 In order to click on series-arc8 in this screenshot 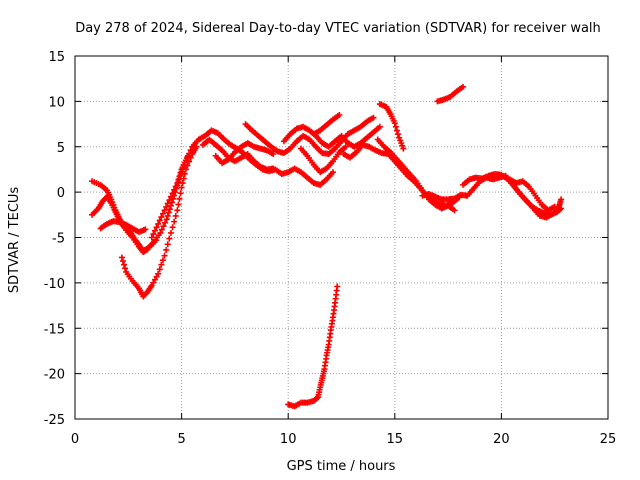, I will do `click(309, 136)`.